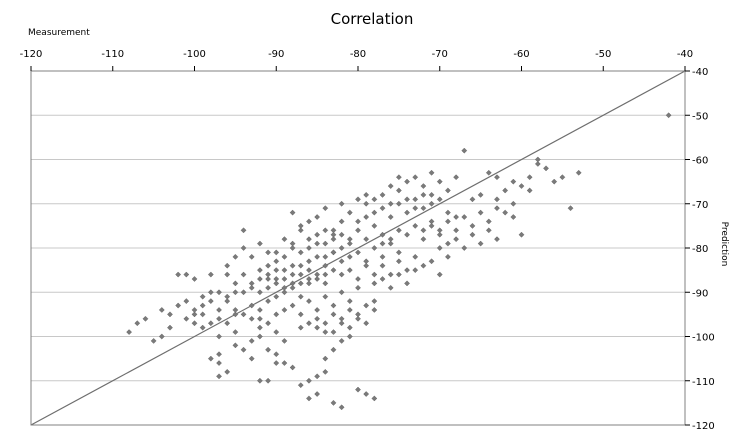 The width and height of the screenshot is (731, 431). Describe the element at coordinates (356, 60) in the screenshot. I see `x-axis-ticks: -120 -110 -100 -90 -80 -70 -60 -50 -40` at that location.